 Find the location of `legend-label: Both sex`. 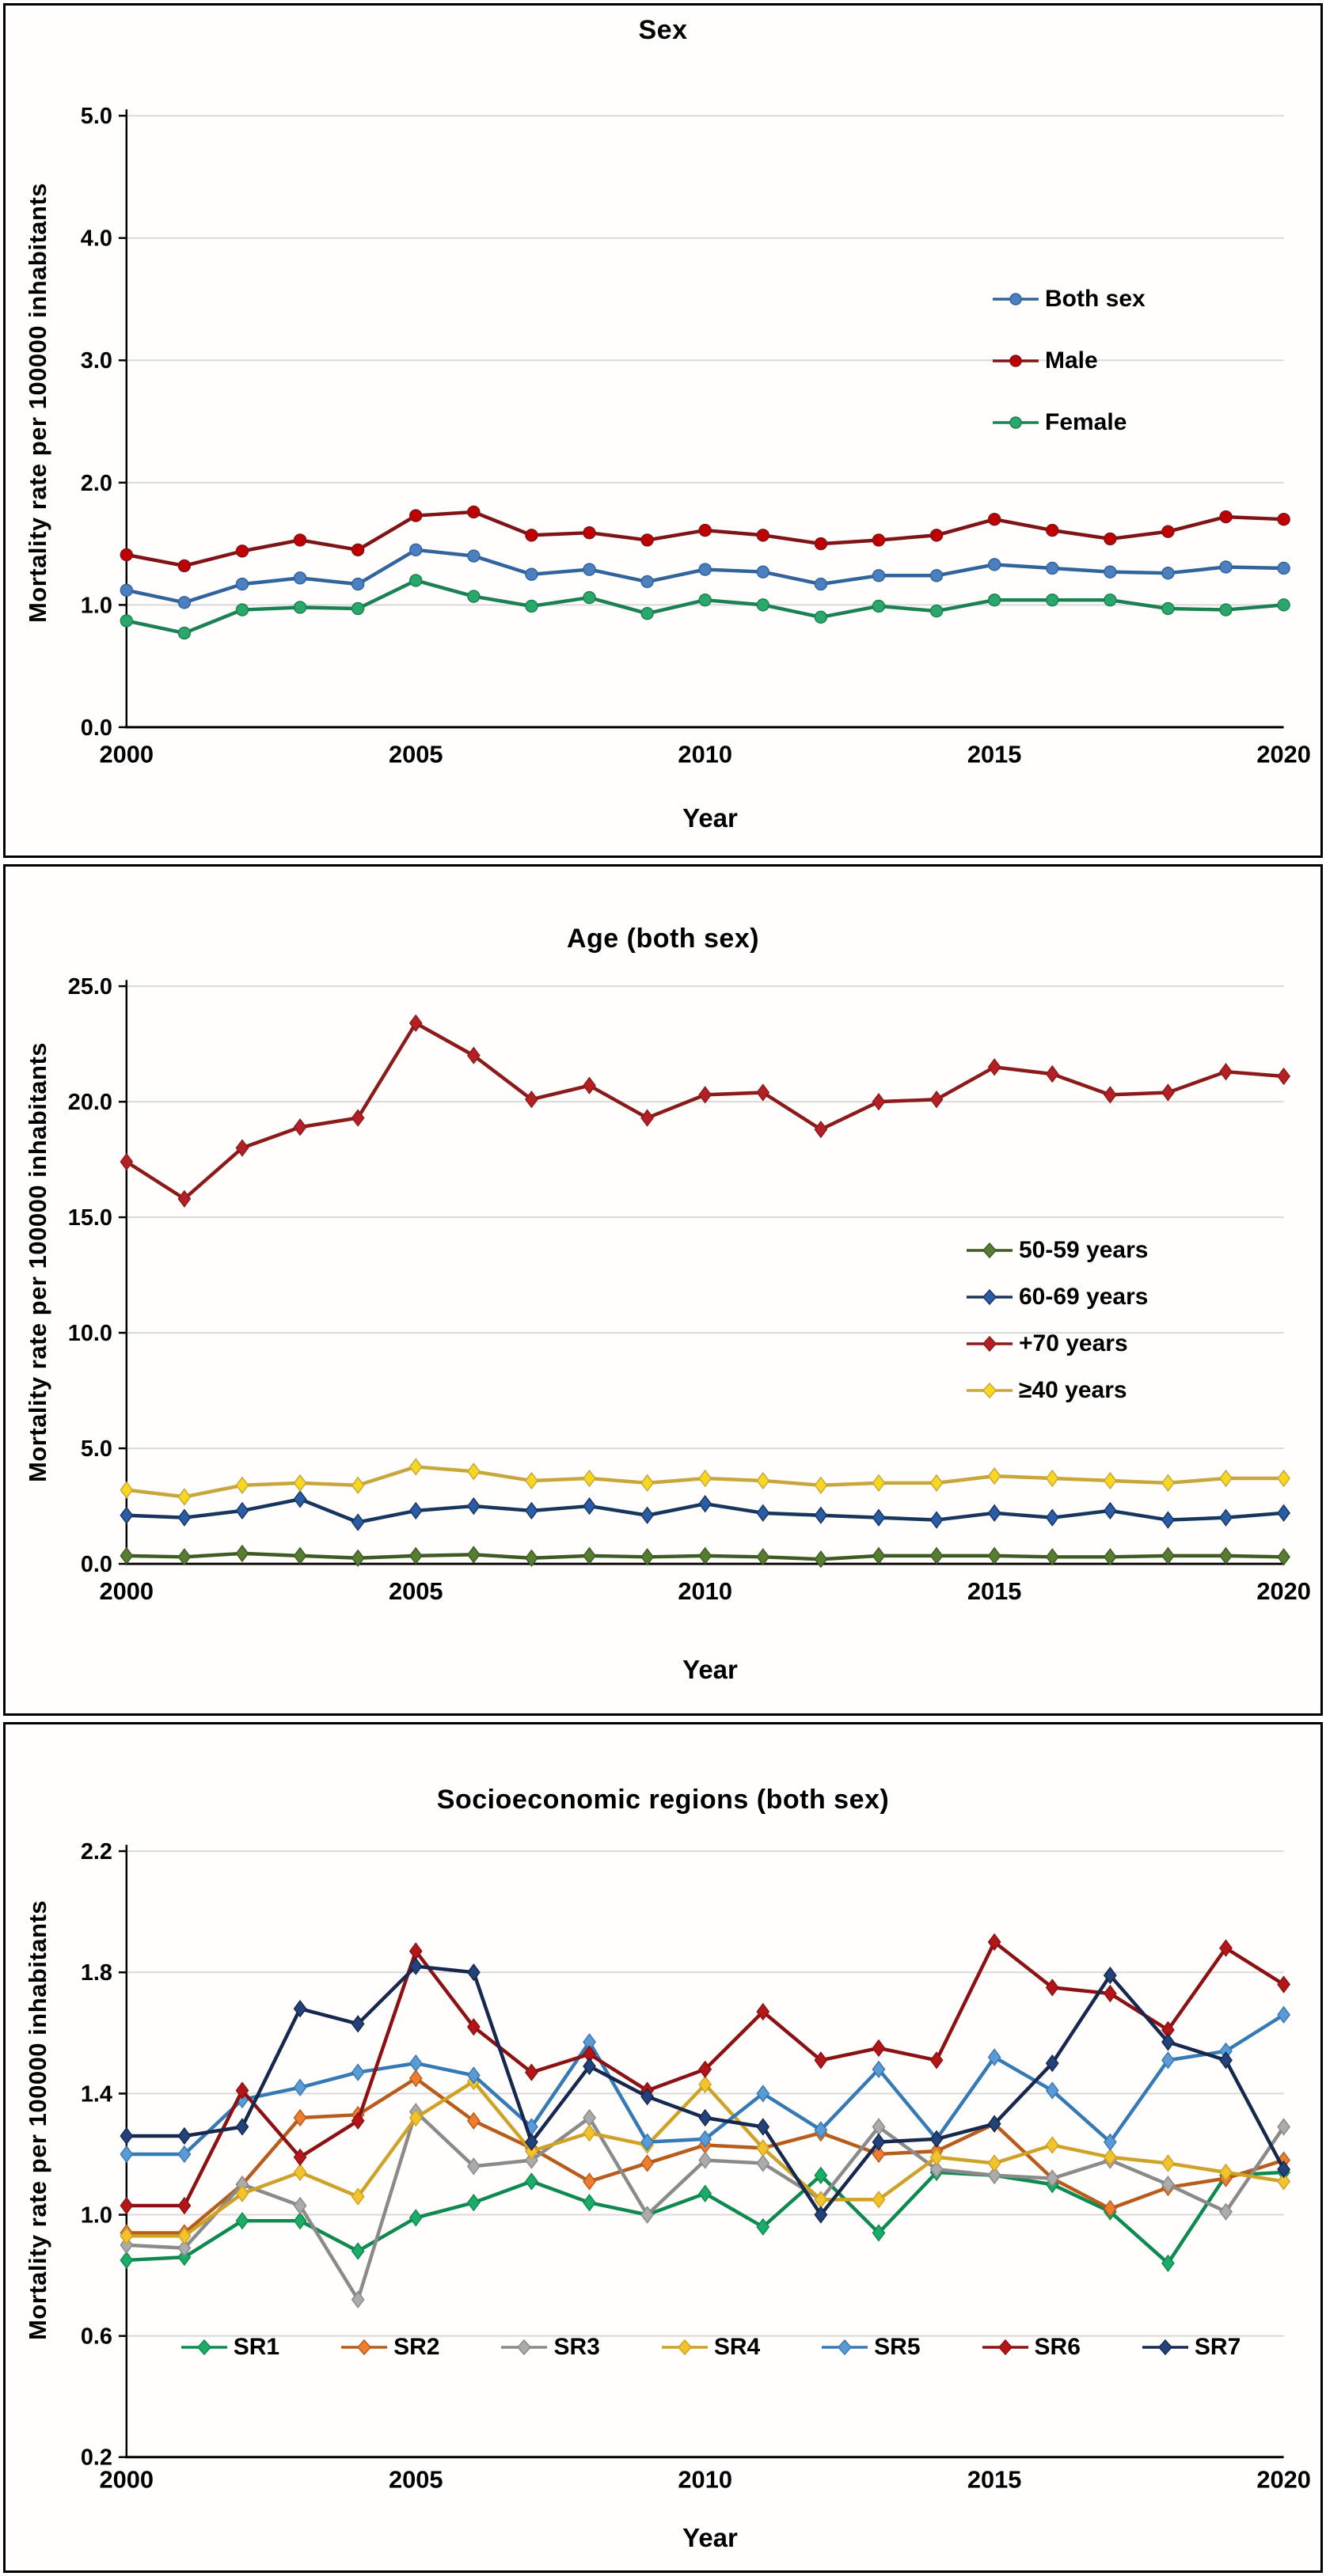

legend-label: Both sex is located at coordinates (1095, 299).